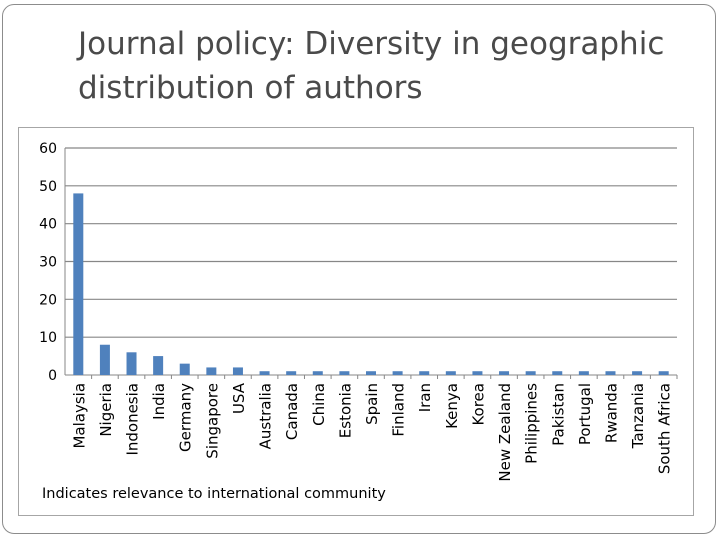 The image size is (720, 540). Describe the element at coordinates (184, 369) in the screenshot. I see `bar-germany` at that location.